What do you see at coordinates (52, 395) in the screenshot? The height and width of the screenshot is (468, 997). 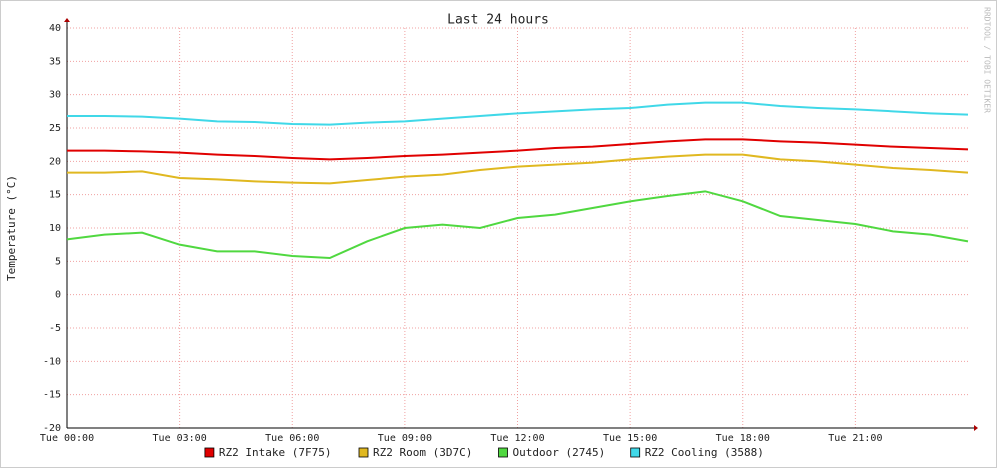 I see `y-tick-label: -15` at bounding box center [52, 395].